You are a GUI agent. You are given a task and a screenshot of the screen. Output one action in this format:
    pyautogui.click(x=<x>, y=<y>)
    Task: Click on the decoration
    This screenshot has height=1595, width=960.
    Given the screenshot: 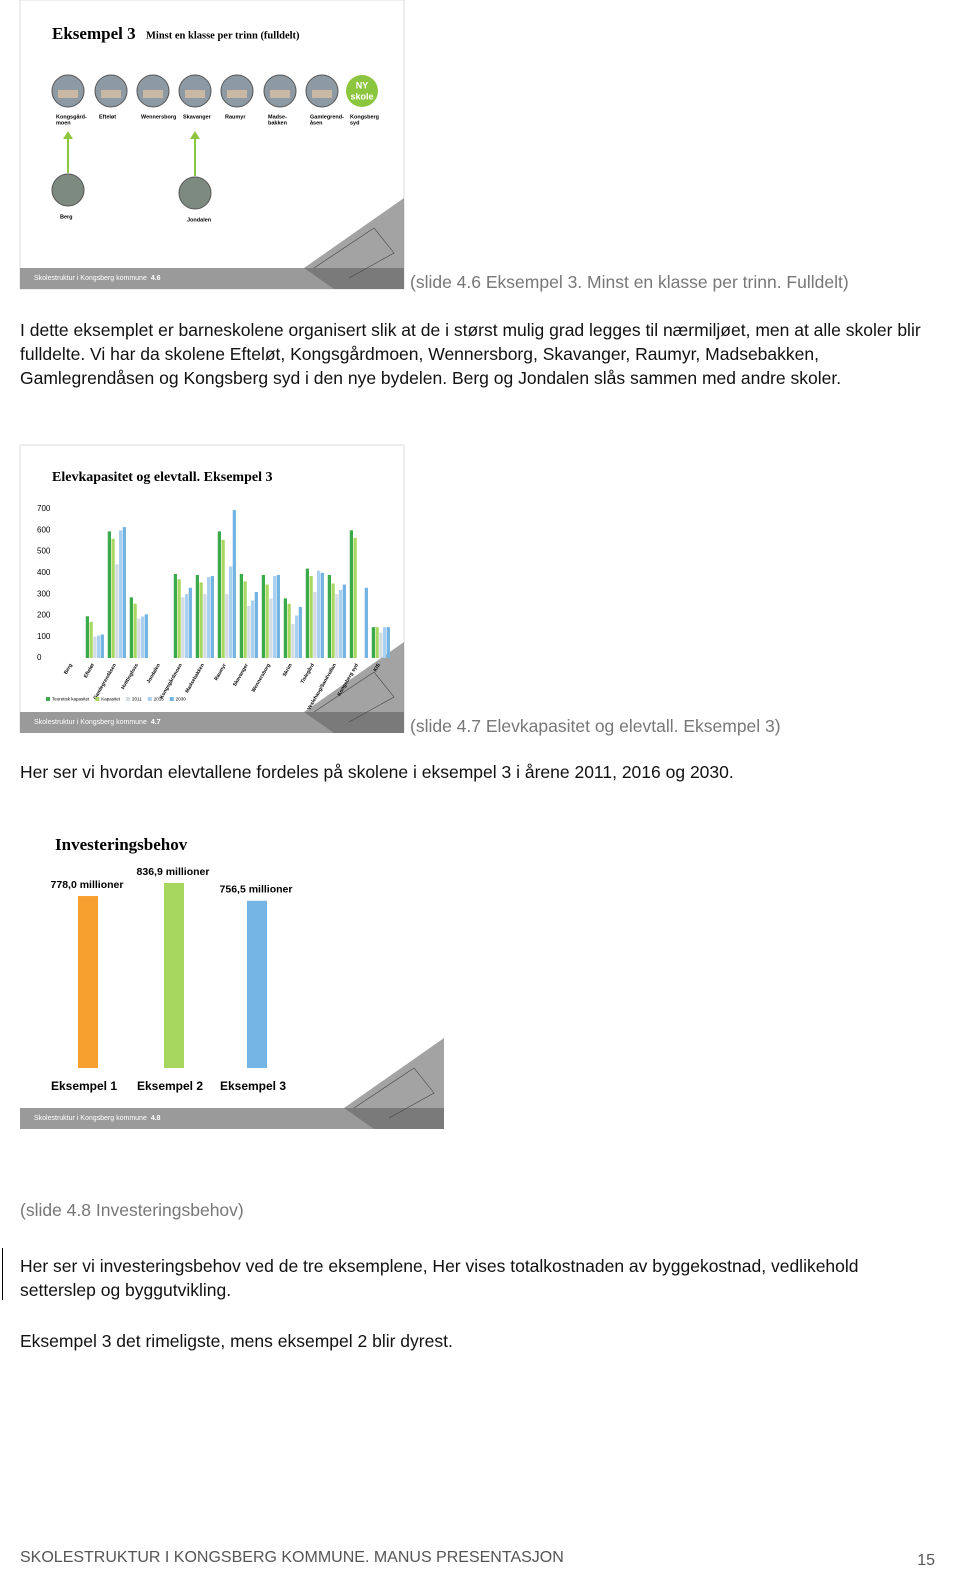 What is the action you would take?
    pyautogui.click(x=394, y=1083)
    